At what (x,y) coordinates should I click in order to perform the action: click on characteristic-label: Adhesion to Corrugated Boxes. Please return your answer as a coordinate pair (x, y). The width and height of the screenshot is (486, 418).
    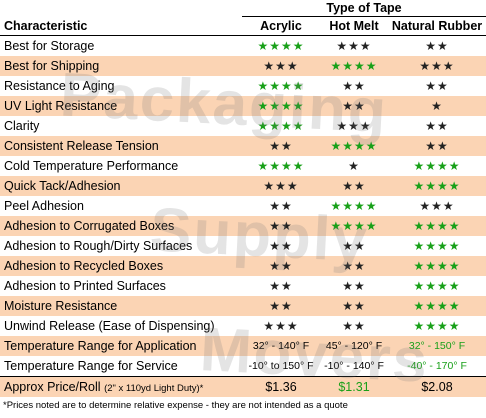
    Looking at the image, I should click on (121, 226).